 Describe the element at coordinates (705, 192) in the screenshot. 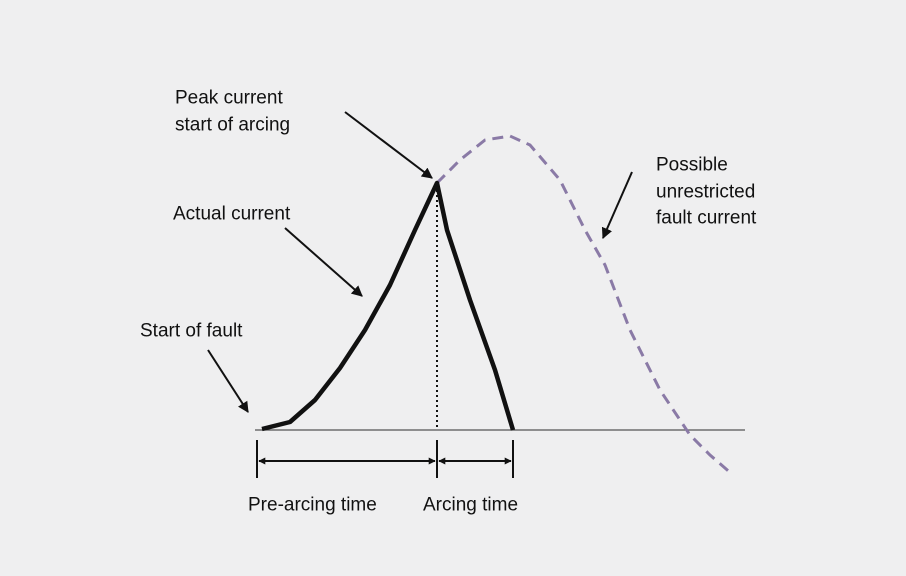

I see `possible-label: unrestricted` at that location.